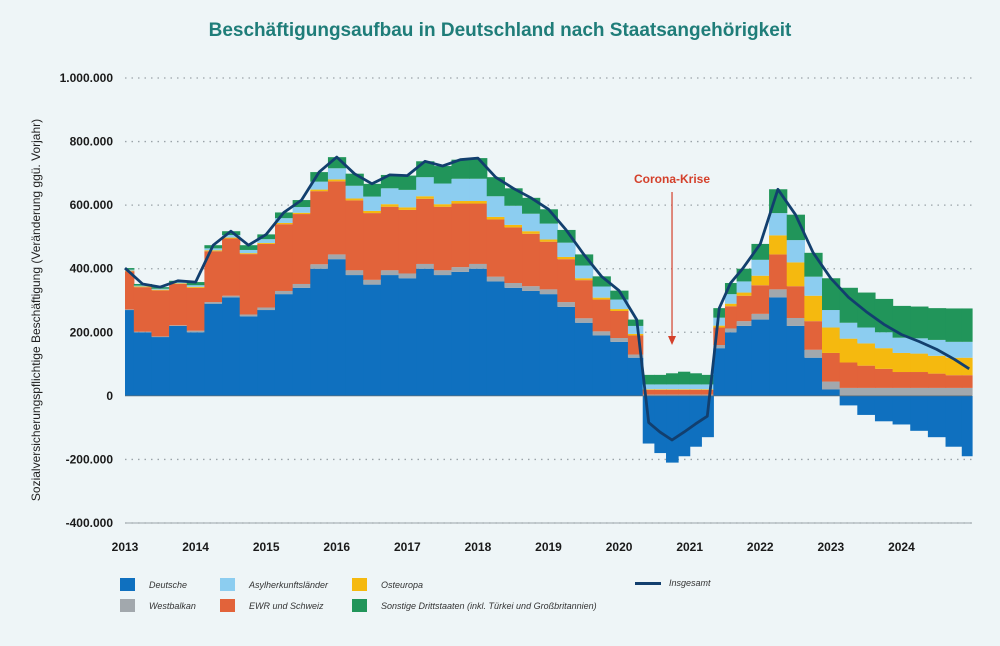 The width and height of the screenshot is (1000, 646). I want to click on x-tick-label: 2014, so click(195, 547).